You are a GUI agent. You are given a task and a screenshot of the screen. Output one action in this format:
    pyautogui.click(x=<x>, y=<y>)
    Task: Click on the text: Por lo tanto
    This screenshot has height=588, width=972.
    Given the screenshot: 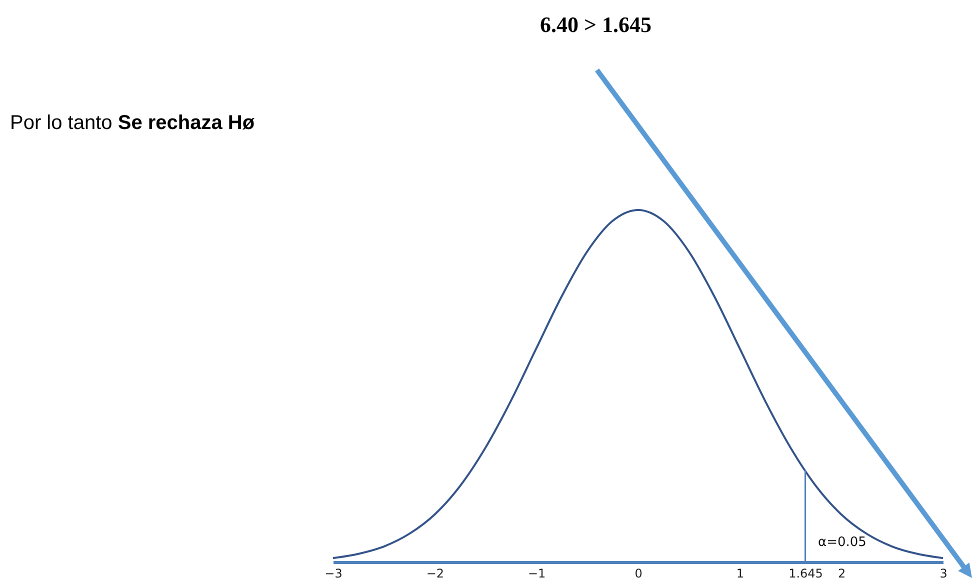 What is the action you would take?
    pyautogui.click(x=61, y=123)
    